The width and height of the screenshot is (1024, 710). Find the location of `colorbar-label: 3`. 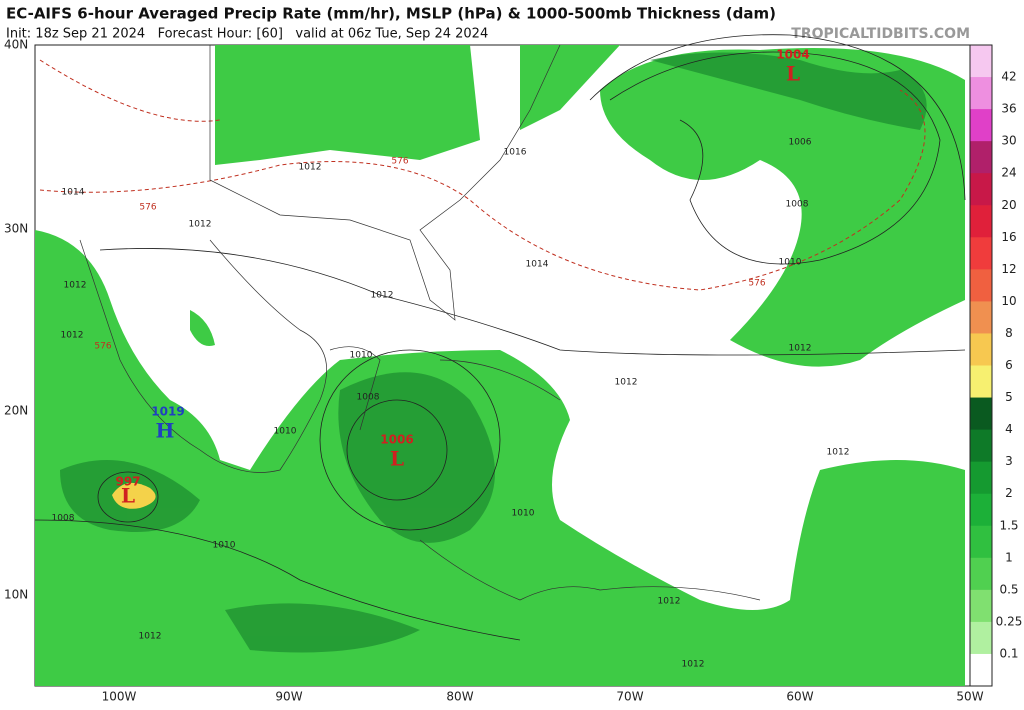

colorbar-label: 3 is located at coordinates (1009, 461).